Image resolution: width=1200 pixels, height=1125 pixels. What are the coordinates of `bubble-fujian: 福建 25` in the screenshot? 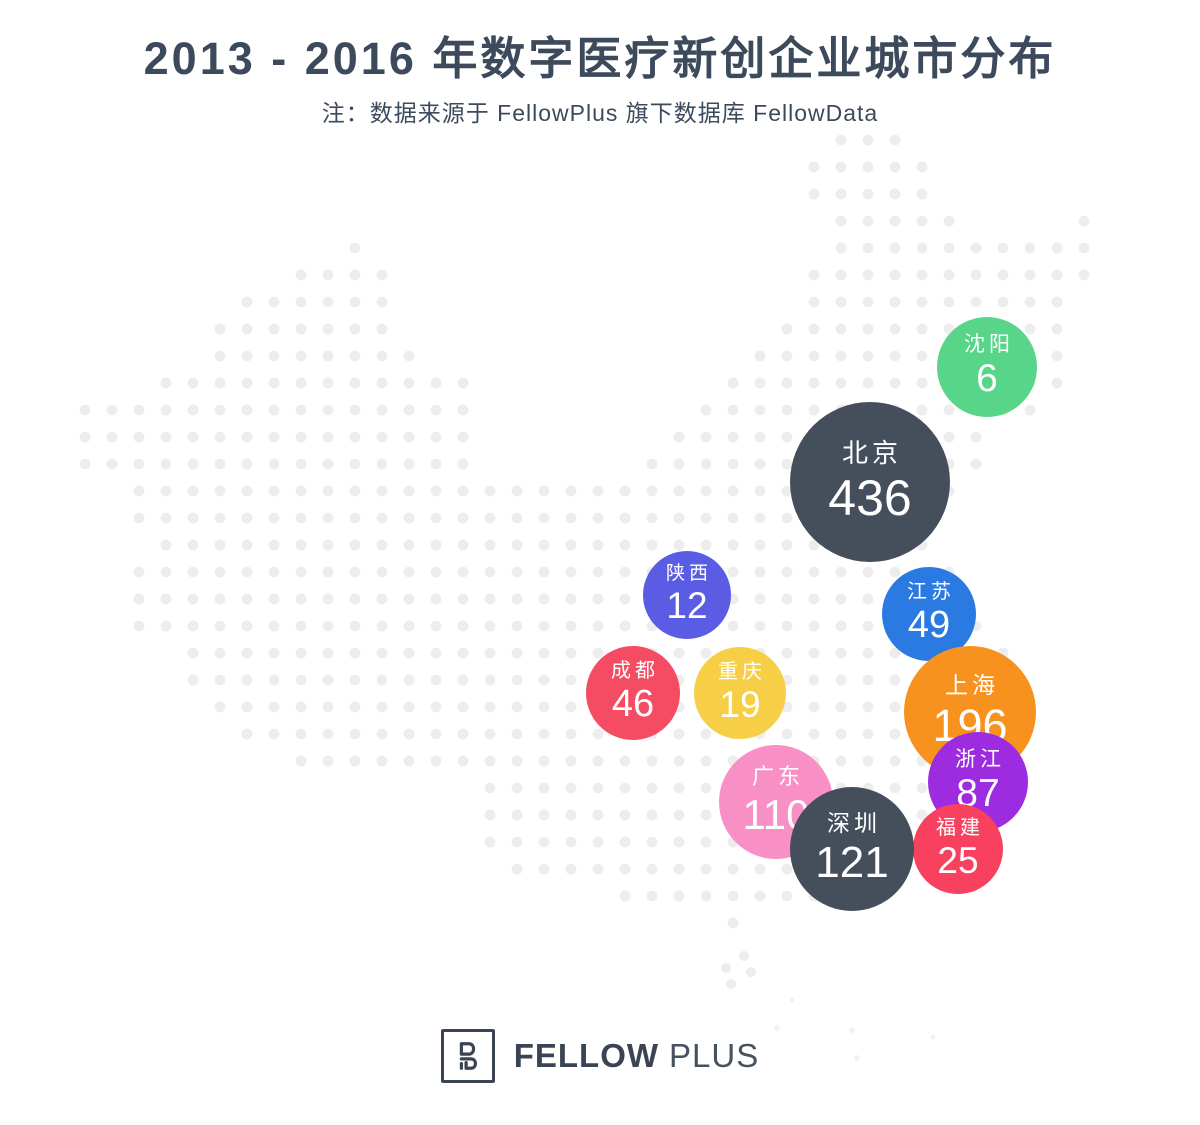 It's located at (958, 849).